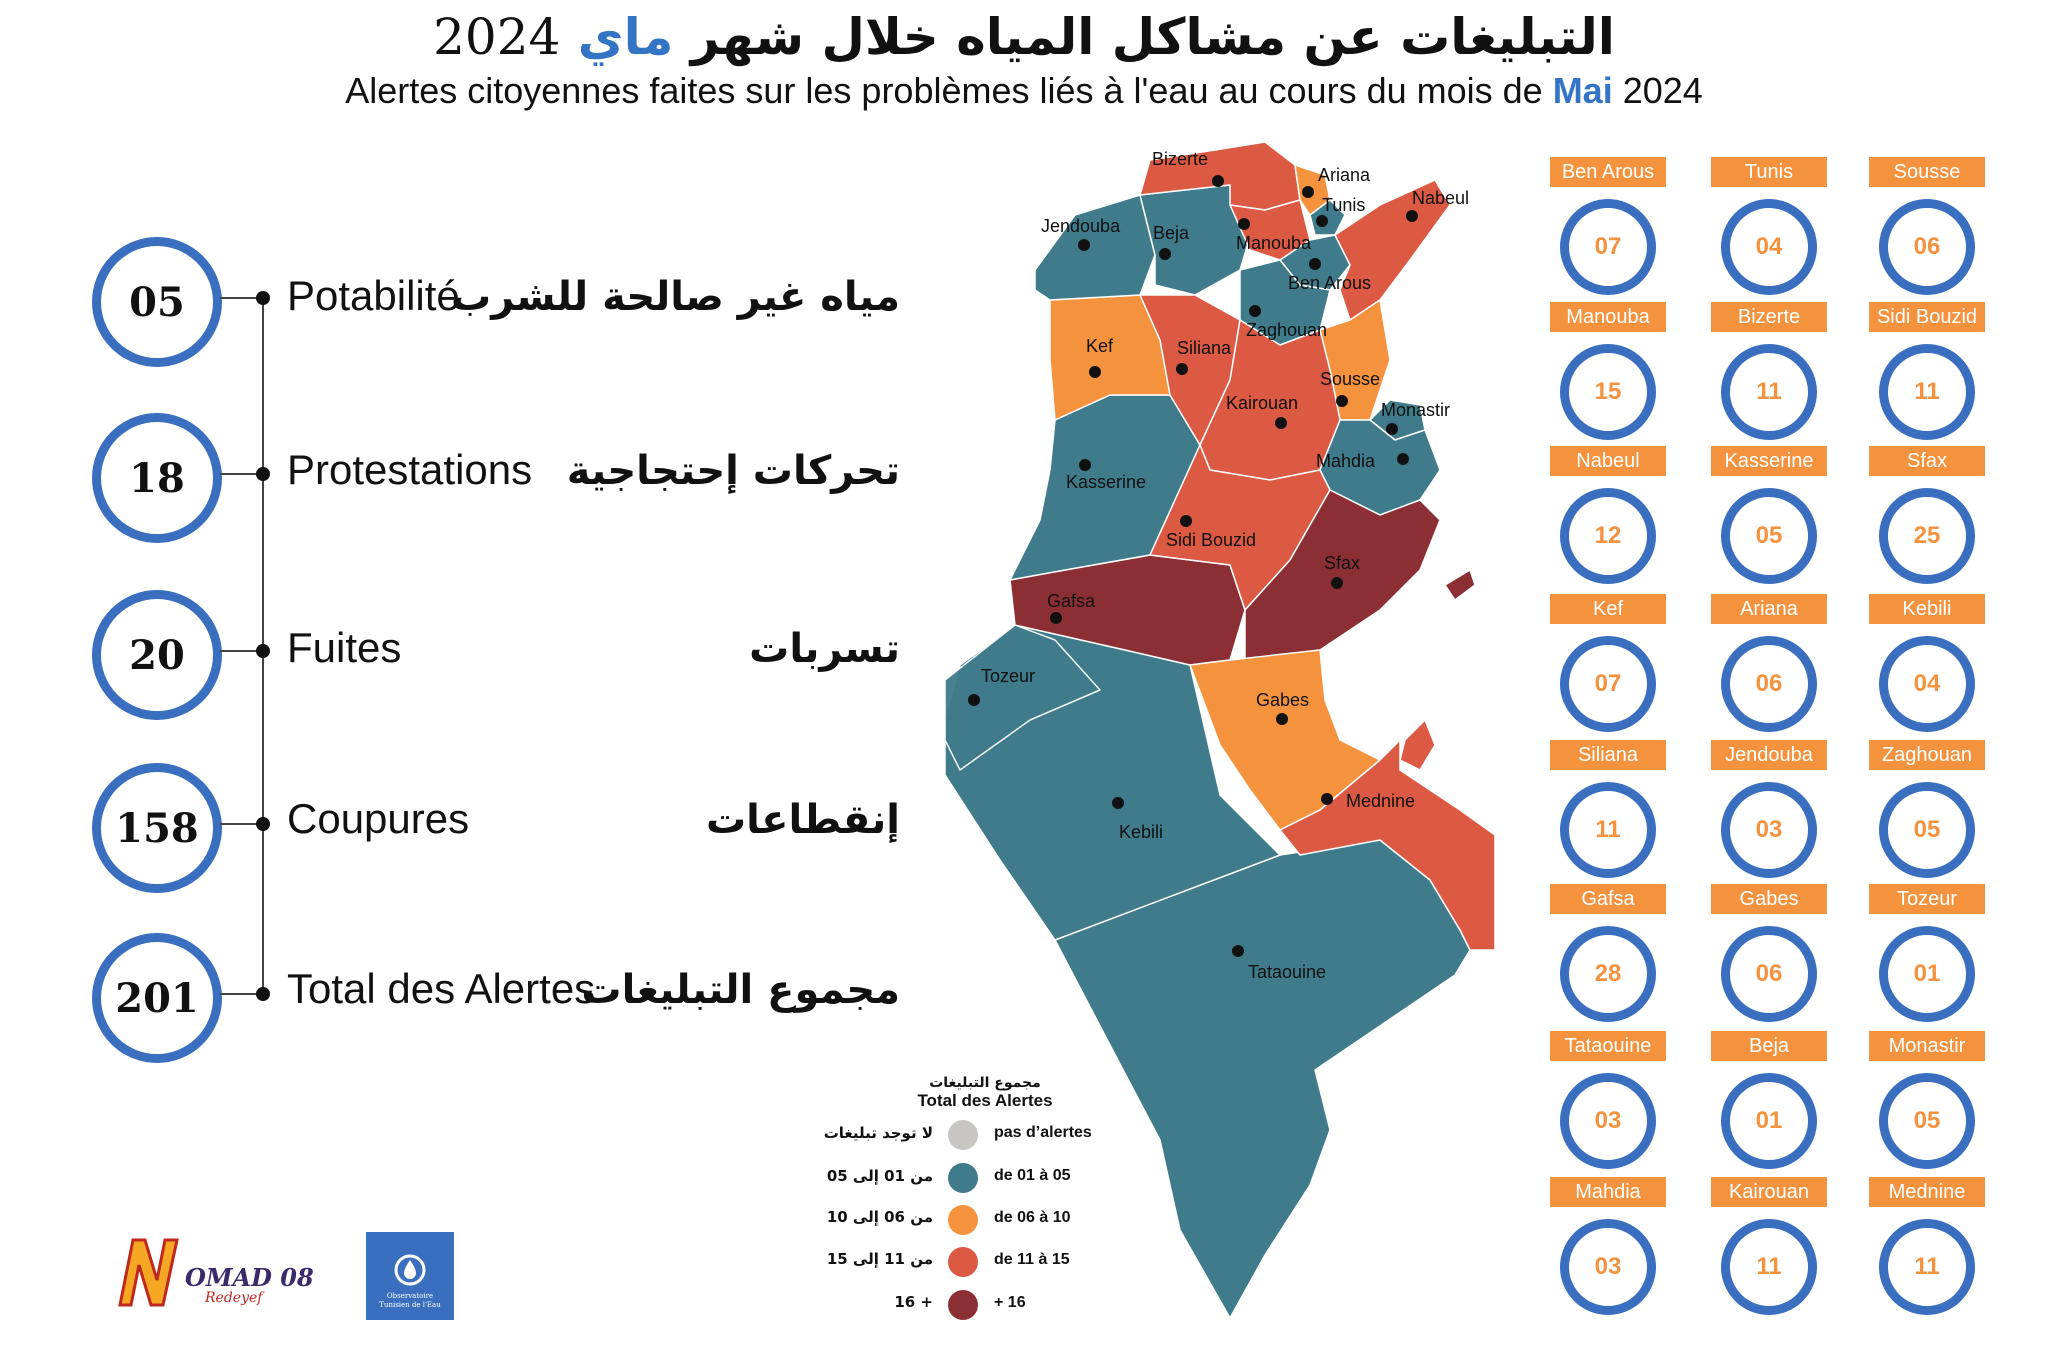 The height and width of the screenshot is (1365, 2048). I want to click on region-tozeur, so click(1022, 697).